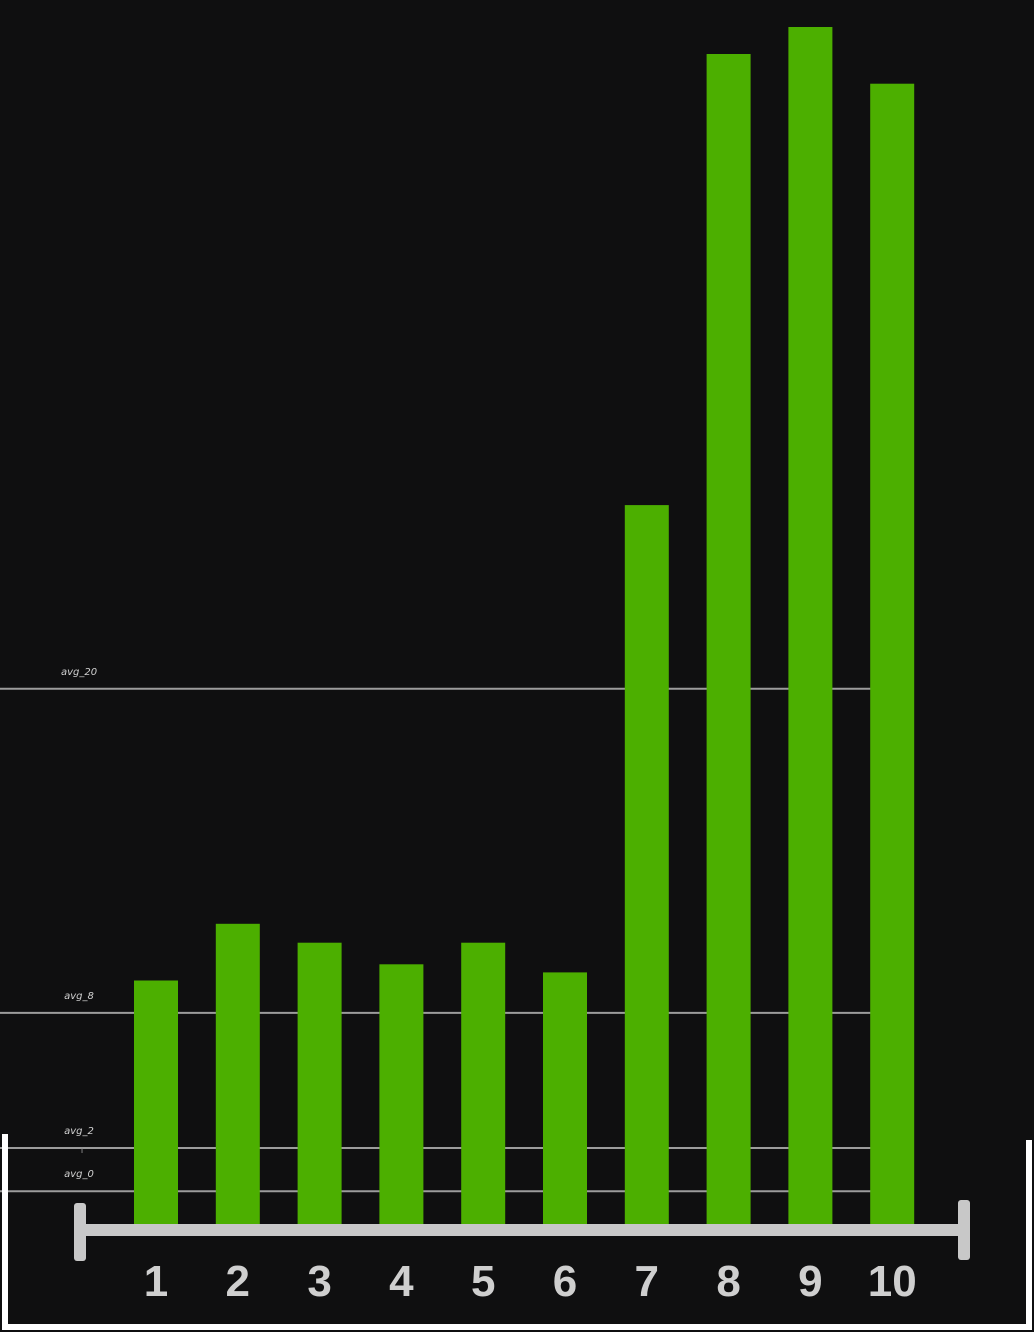 The width and height of the screenshot is (1034, 1332). Describe the element at coordinates (483, 1281) in the screenshot. I see `x-tick-label-5: 5` at that location.